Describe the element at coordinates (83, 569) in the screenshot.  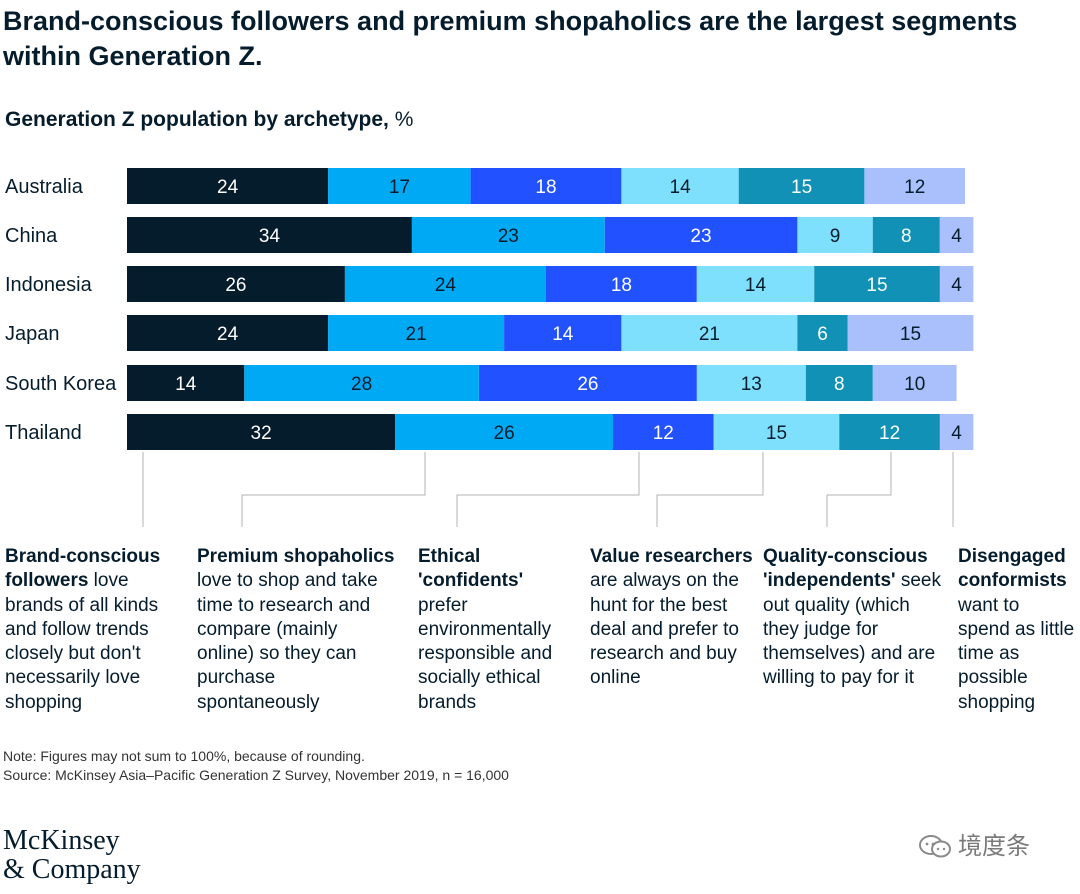
I see `archetype-name-1: Brand-conscious followers` at that location.